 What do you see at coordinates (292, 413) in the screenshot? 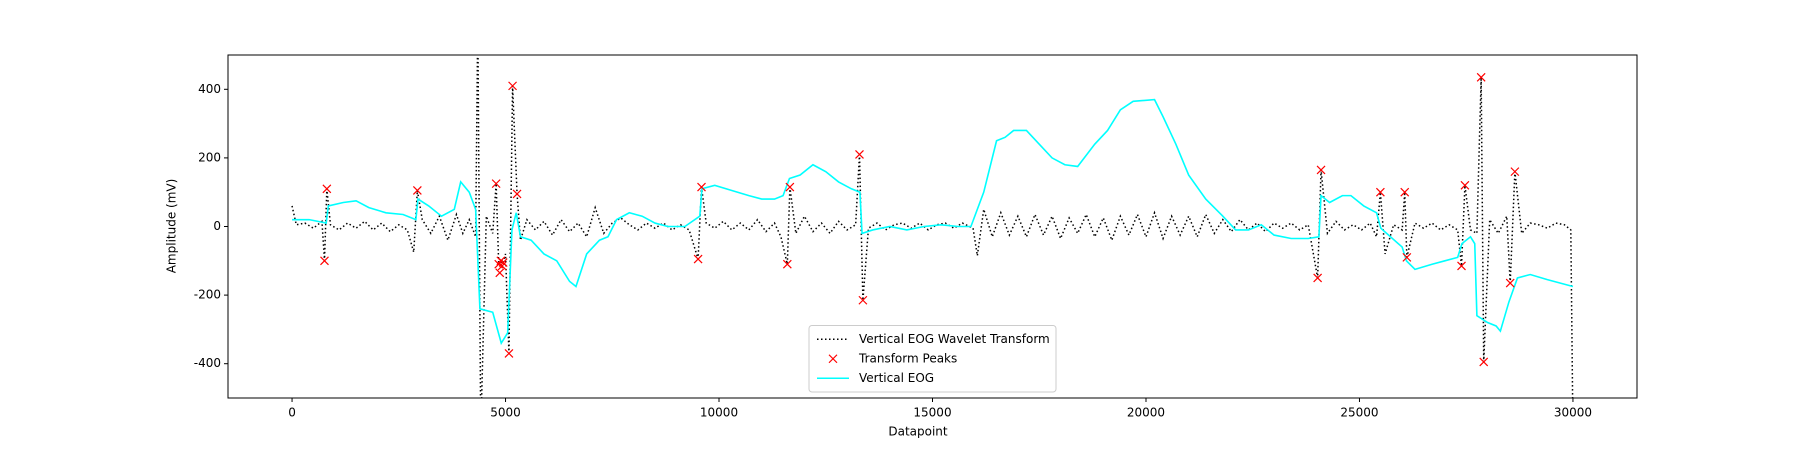
I see `x-tick-label: 0` at bounding box center [292, 413].